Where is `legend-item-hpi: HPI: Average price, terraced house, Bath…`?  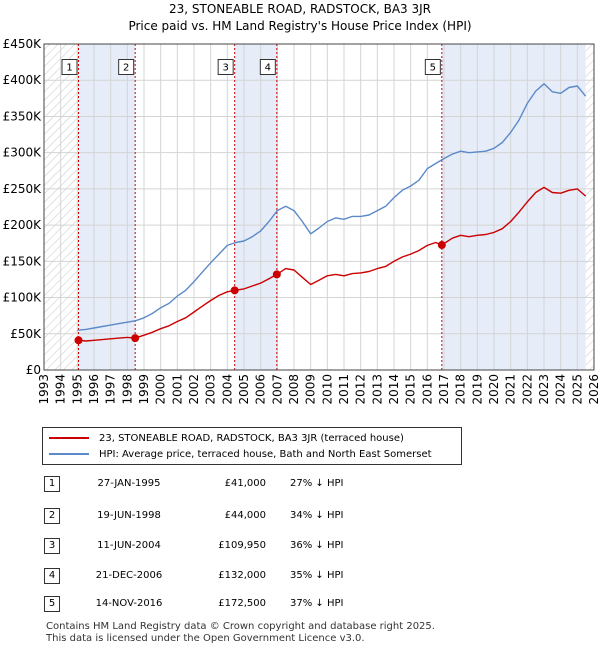 legend-item-hpi: HPI: Average price, terraced house, Bath… is located at coordinates (240, 454).